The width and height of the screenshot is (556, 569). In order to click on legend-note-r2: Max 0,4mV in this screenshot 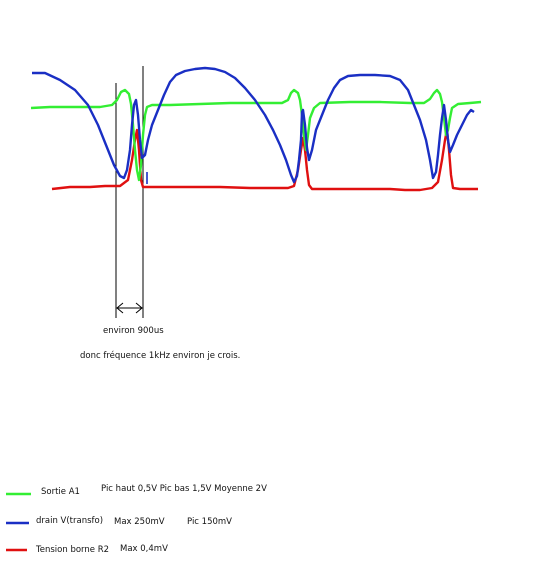, I will do `click(144, 549)`.